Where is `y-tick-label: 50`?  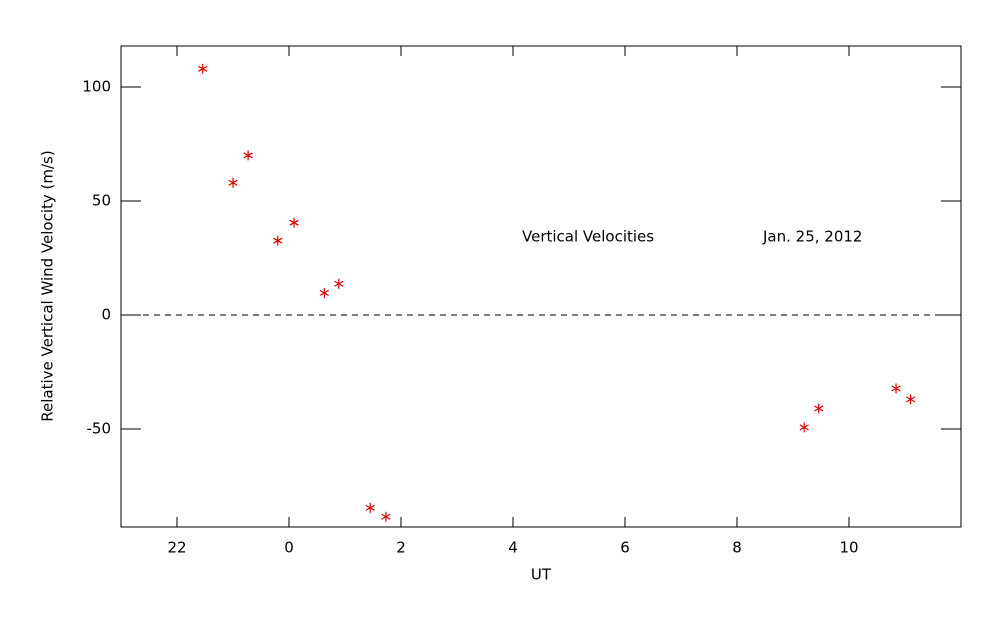 y-tick-label: 50 is located at coordinates (101, 201).